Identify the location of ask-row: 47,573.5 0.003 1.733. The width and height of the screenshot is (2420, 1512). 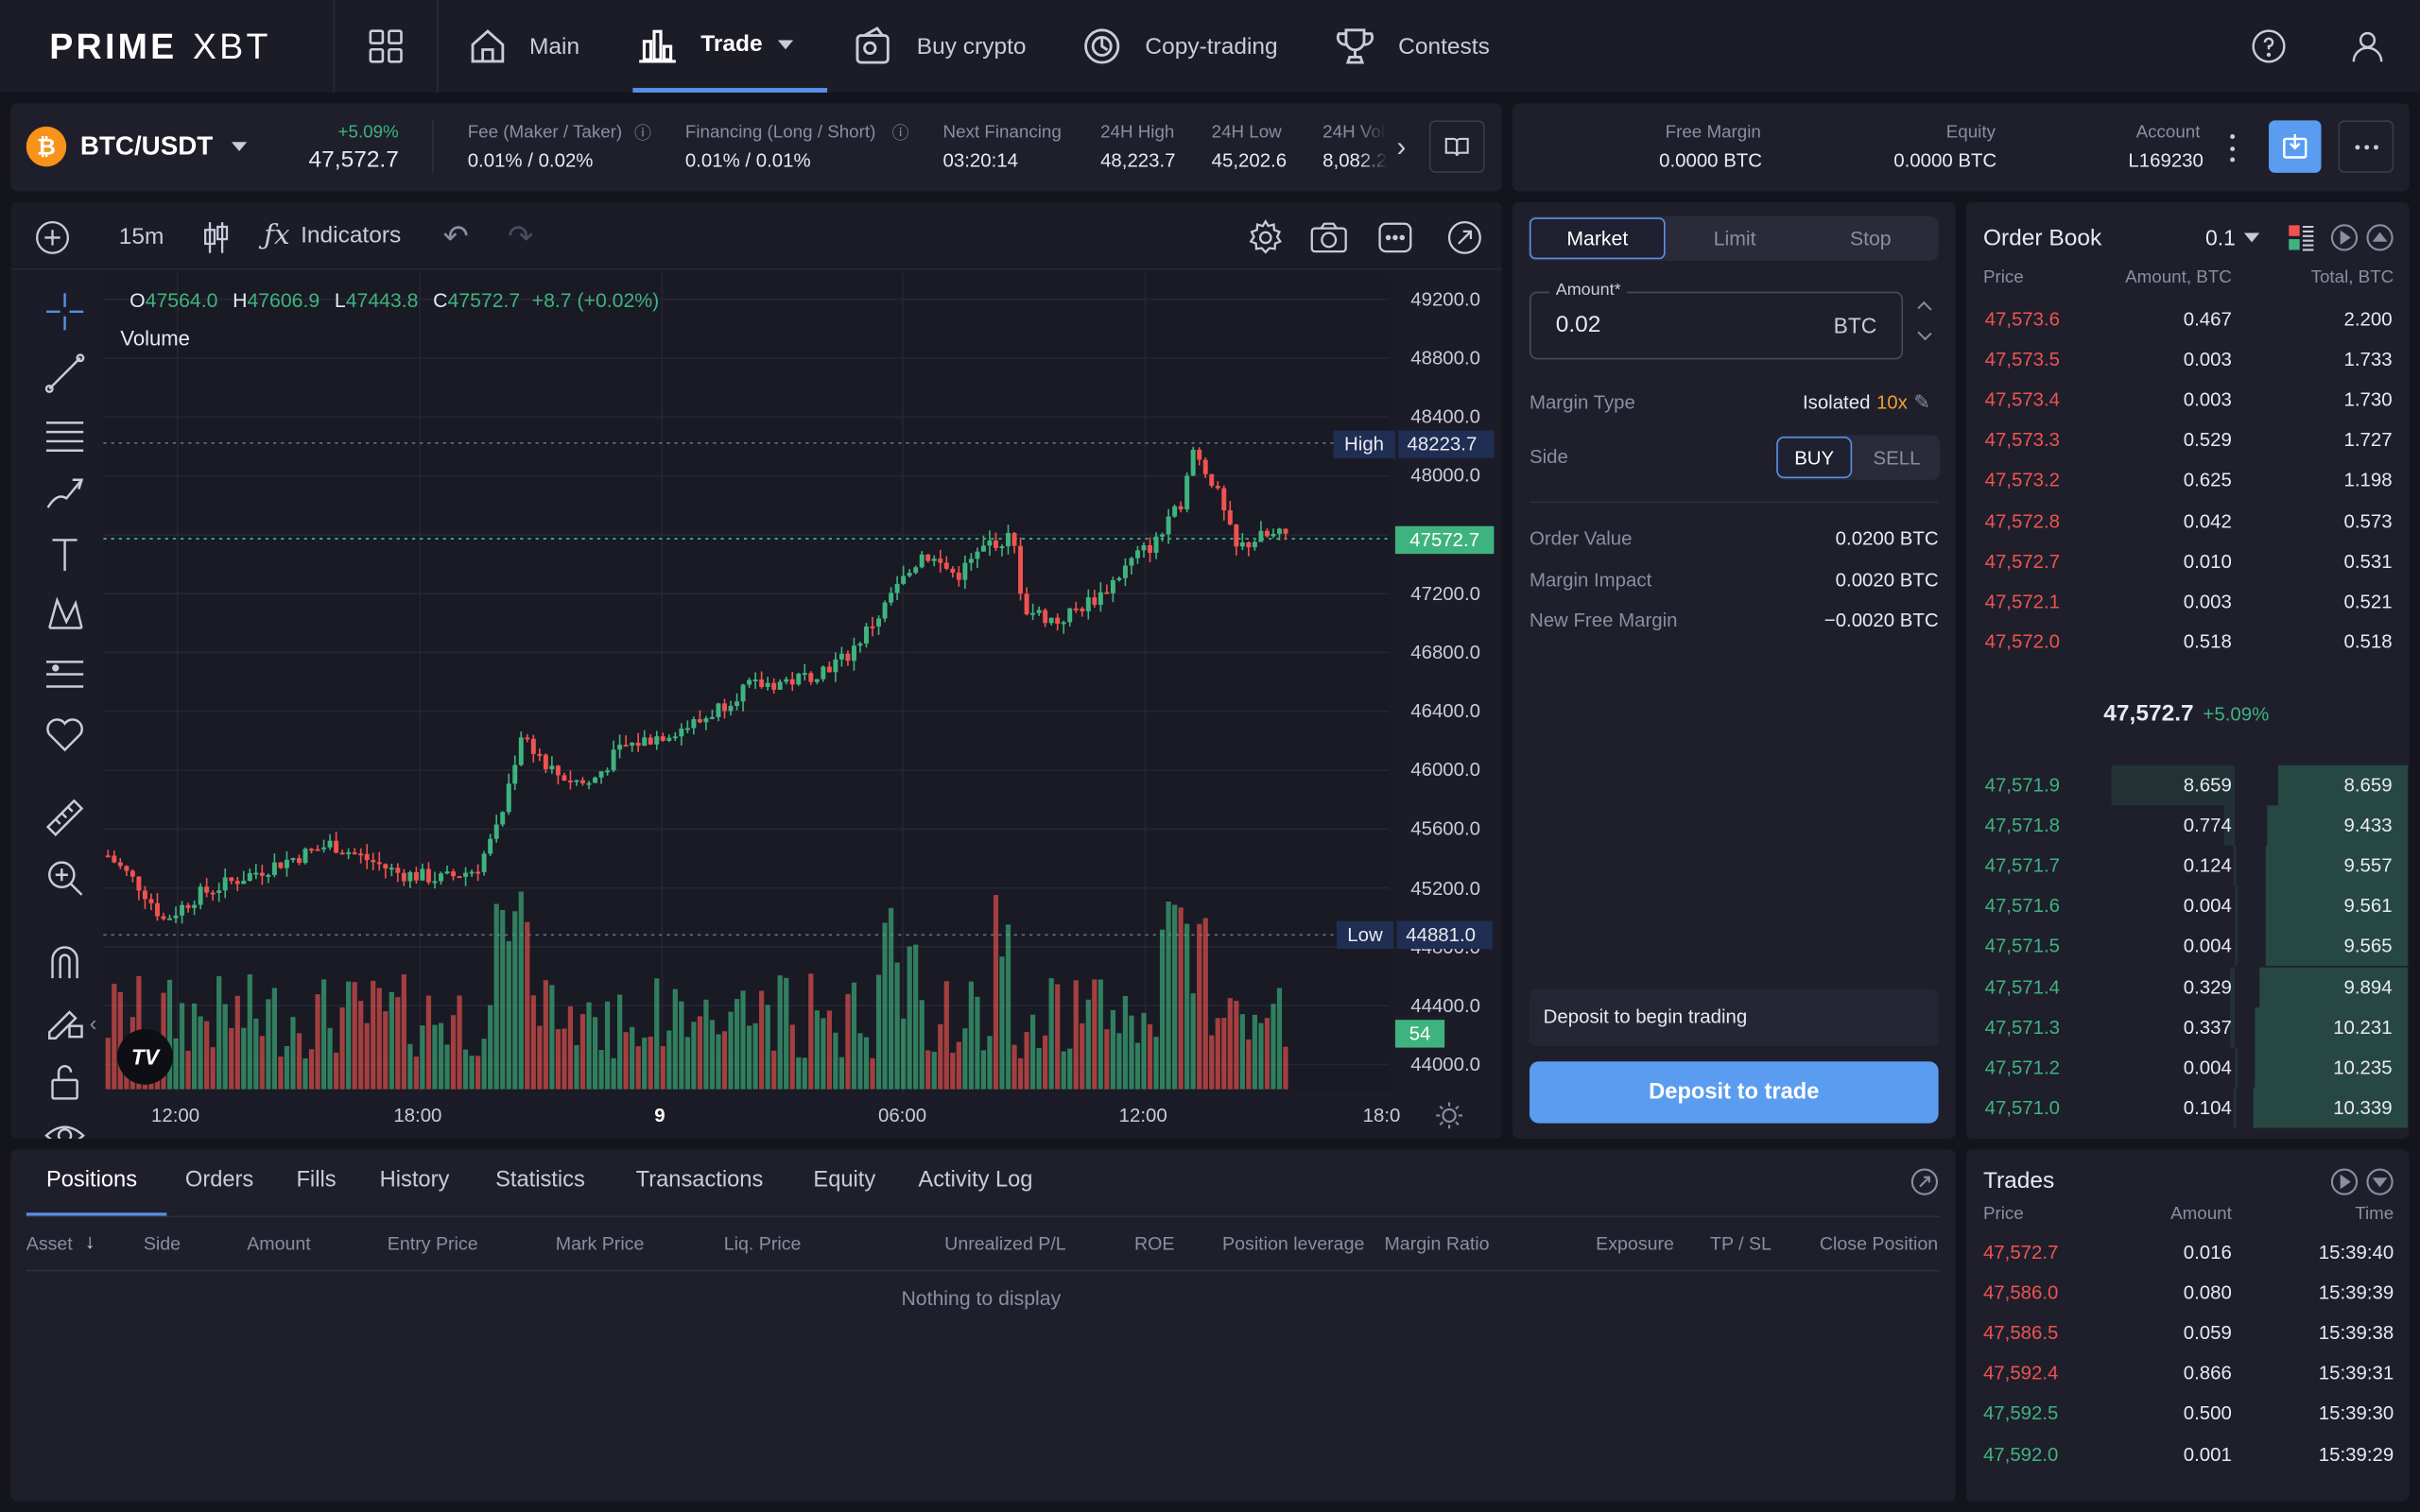
(2188, 359).